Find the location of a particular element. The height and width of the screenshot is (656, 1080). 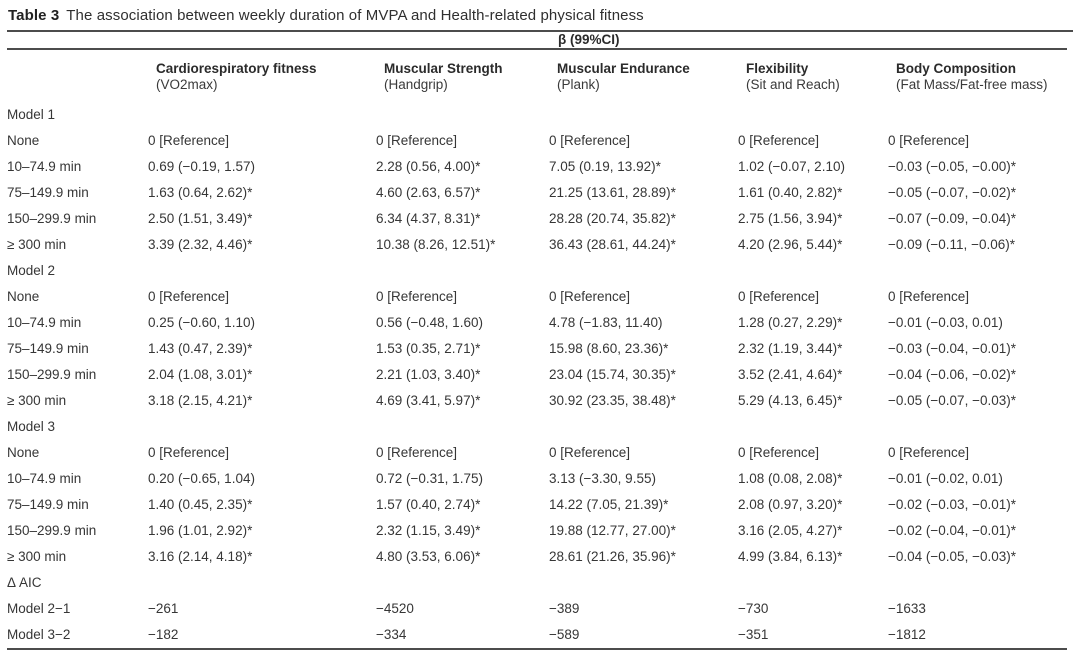

value-cell: 1.96 (1.01, 2.92)* is located at coordinates (200, 530).